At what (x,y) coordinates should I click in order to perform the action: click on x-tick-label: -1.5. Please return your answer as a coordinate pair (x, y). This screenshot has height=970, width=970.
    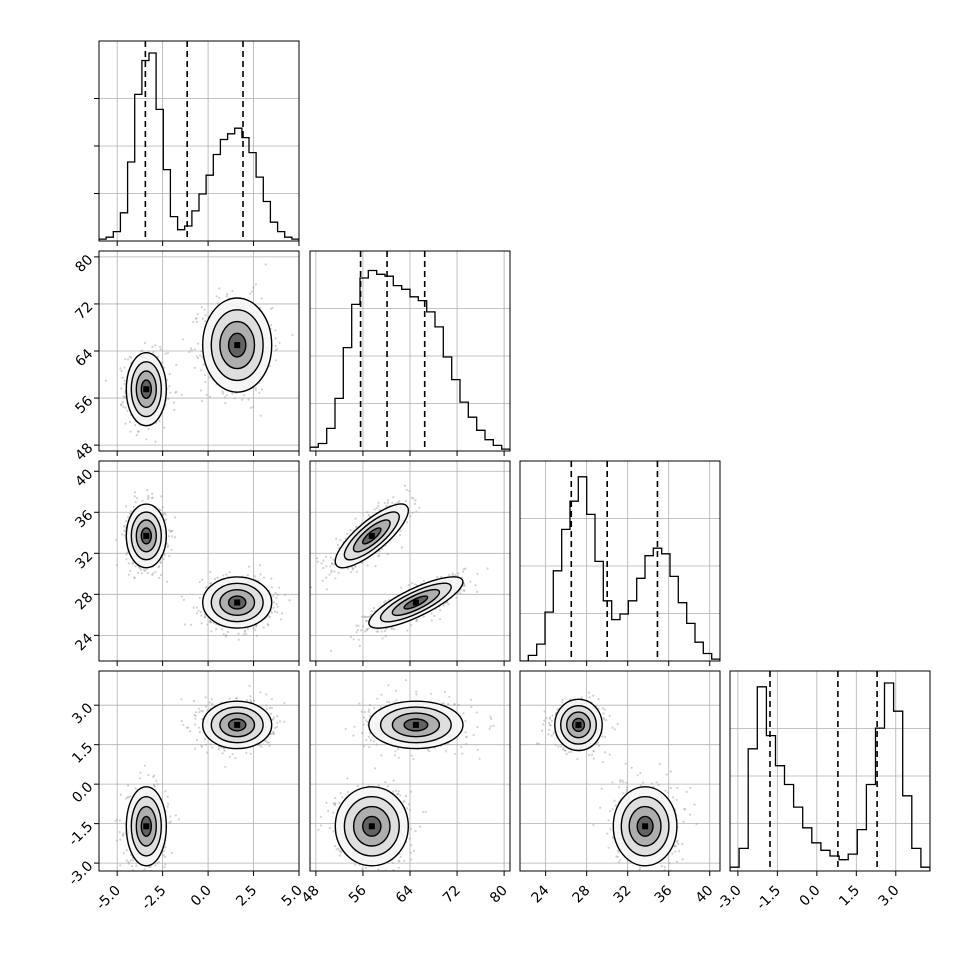
    Looking at the image, I should click on (769, 898).